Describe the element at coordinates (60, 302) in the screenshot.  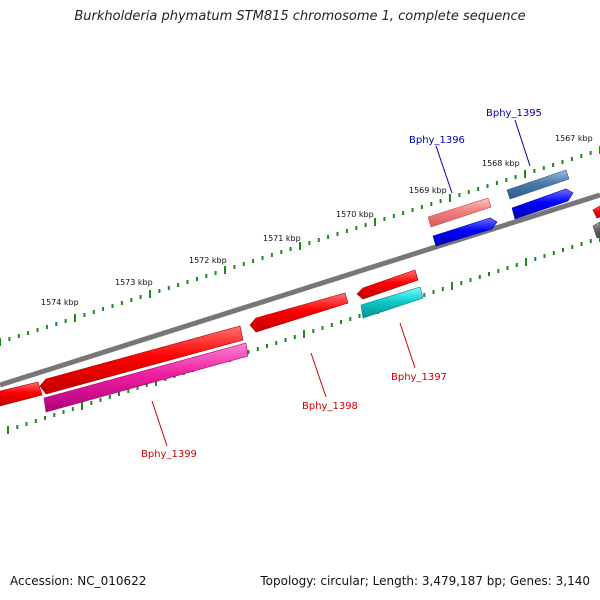
I see `tick-label: 1574 kbp` at that location.